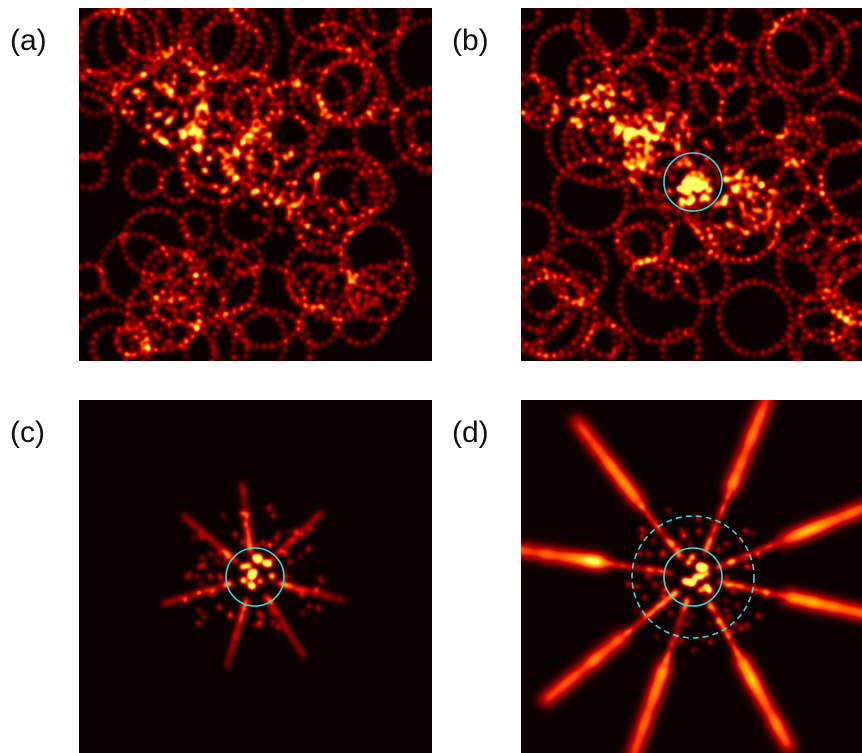  I want to click on focus-circle-b, so click(693, 182).